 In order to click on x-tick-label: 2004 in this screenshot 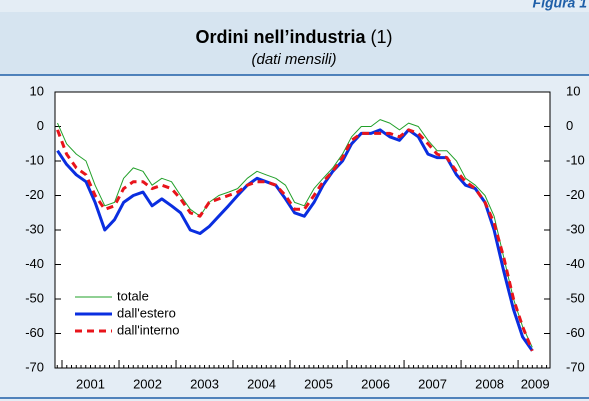, I will do `click(261, 383)`.